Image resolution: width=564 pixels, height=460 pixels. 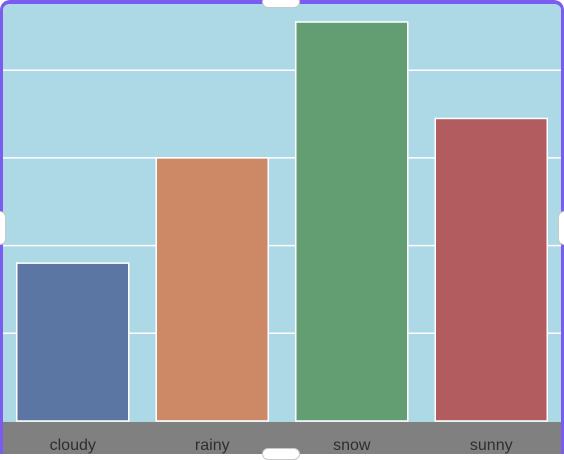 What do you see at coordinates (73, 445) in the screenshot?
I see `x-tick-label-cloudy: cloudy` at bounding box center [73, 445].